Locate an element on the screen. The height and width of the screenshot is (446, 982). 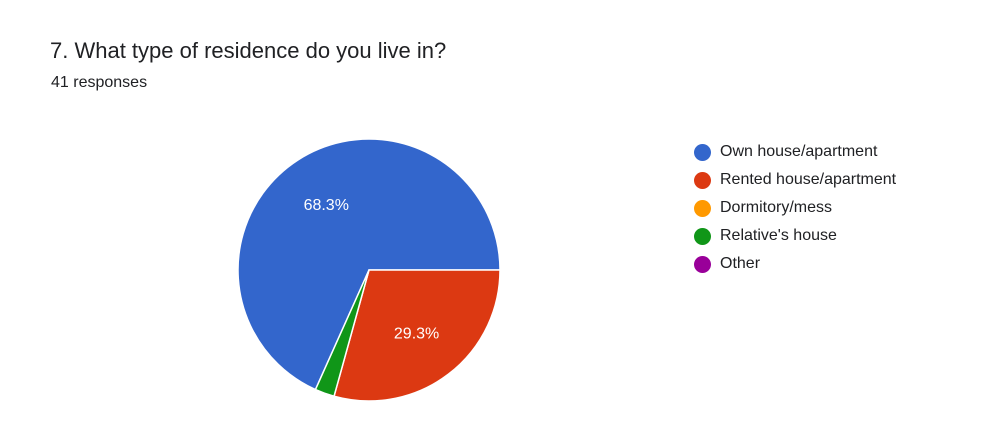
legend-label: Dormitory/mess is located at coordinates (776, 207).